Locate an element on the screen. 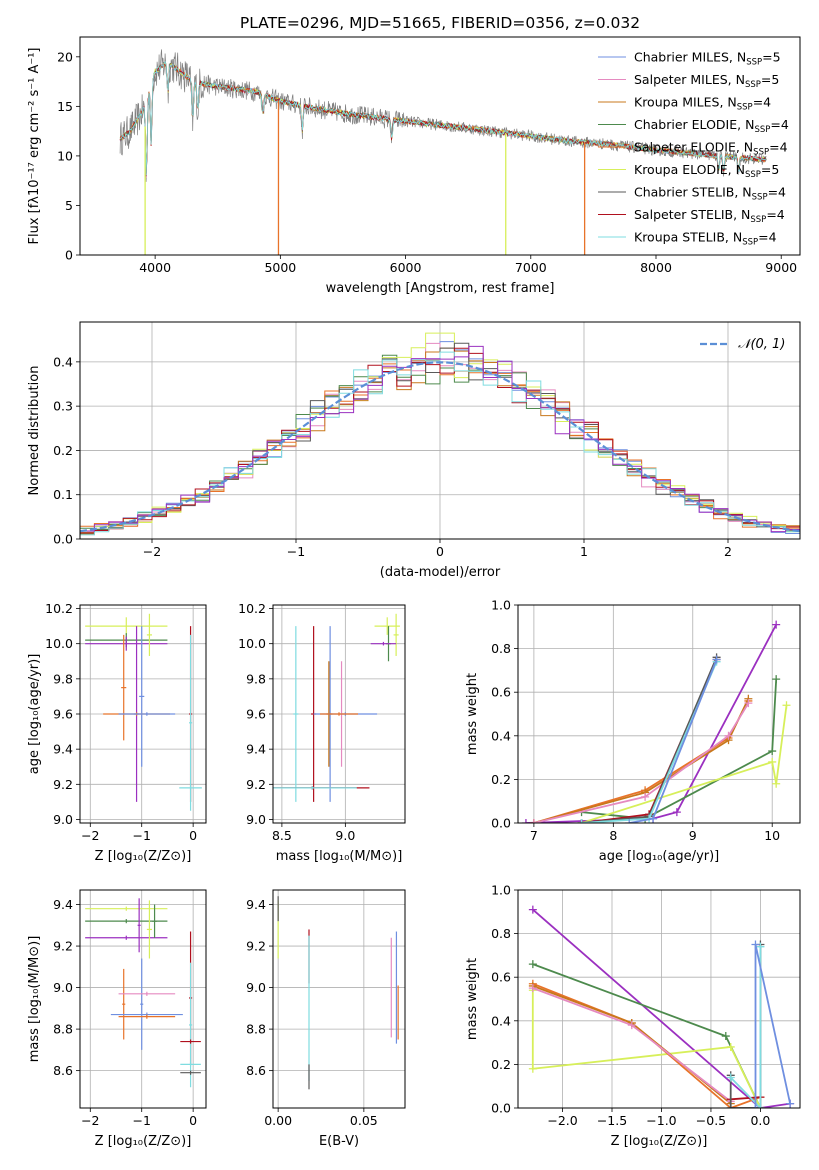 The image size is (819, 1170). age_vs_mass-ytick-label: 10.2 is located at coordinates (252, 608).